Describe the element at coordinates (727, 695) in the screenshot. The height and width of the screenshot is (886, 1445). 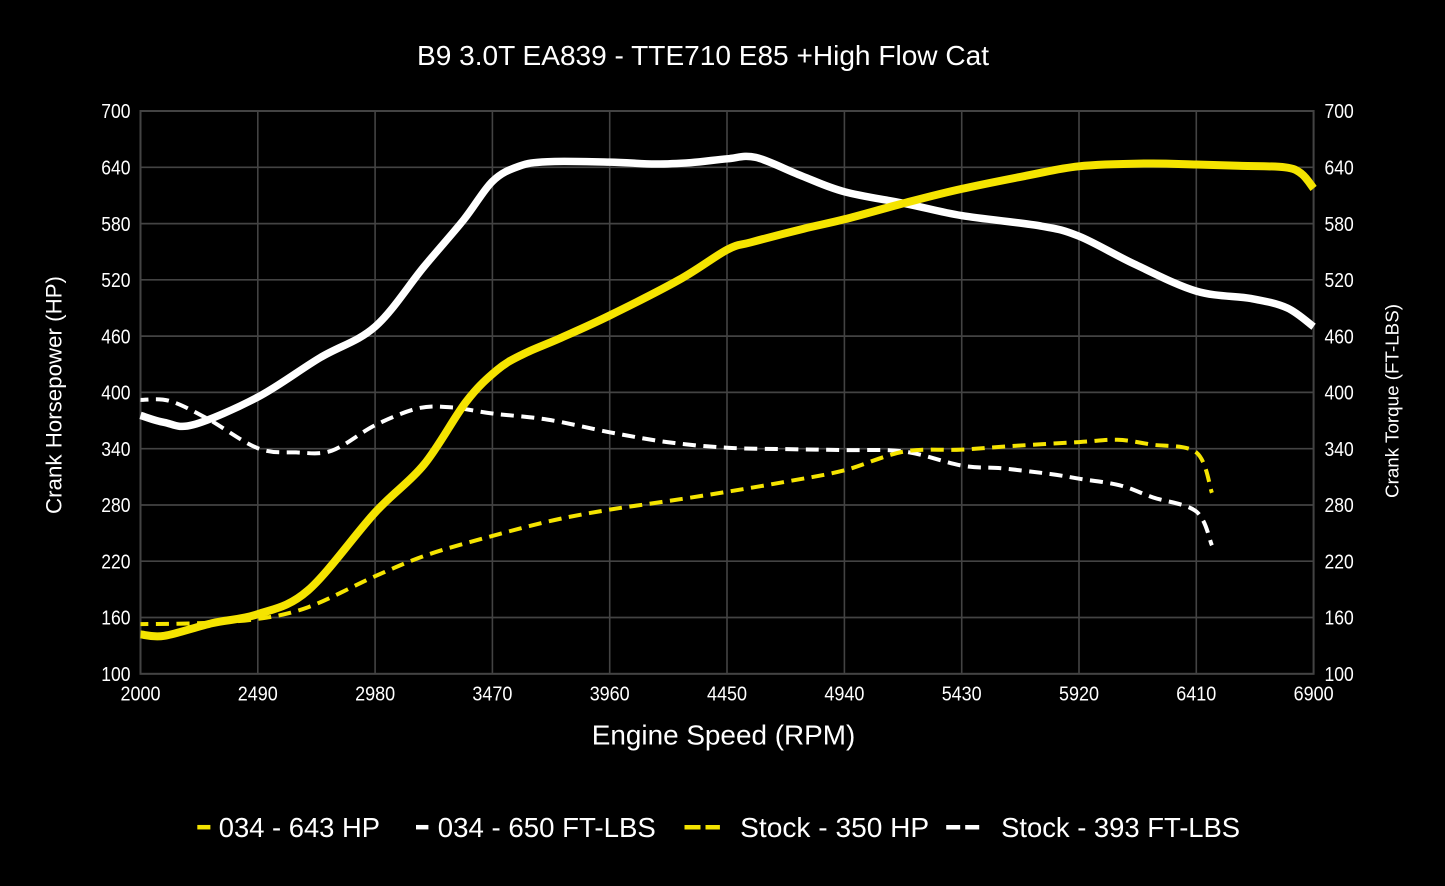
I see `svg-text: 4450` at that location.